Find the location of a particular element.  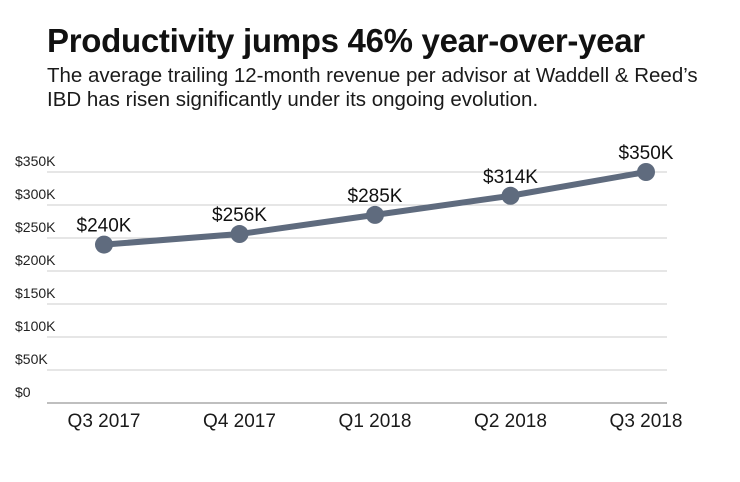

data-label: $285K is located at coordinates (375, 196).